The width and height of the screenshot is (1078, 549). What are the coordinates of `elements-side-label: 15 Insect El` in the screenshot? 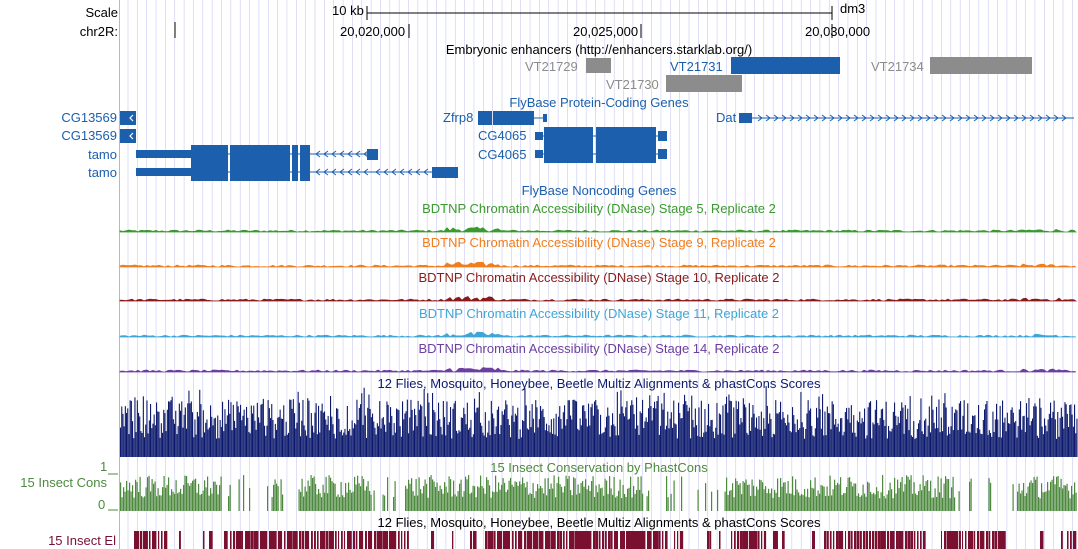 It's located at (82, 540).